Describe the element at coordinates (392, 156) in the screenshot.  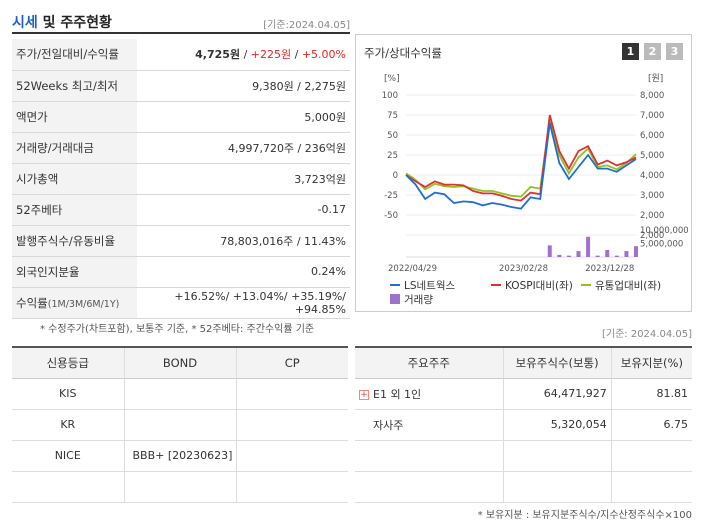
I see `left-tick-label: 25` at that location.